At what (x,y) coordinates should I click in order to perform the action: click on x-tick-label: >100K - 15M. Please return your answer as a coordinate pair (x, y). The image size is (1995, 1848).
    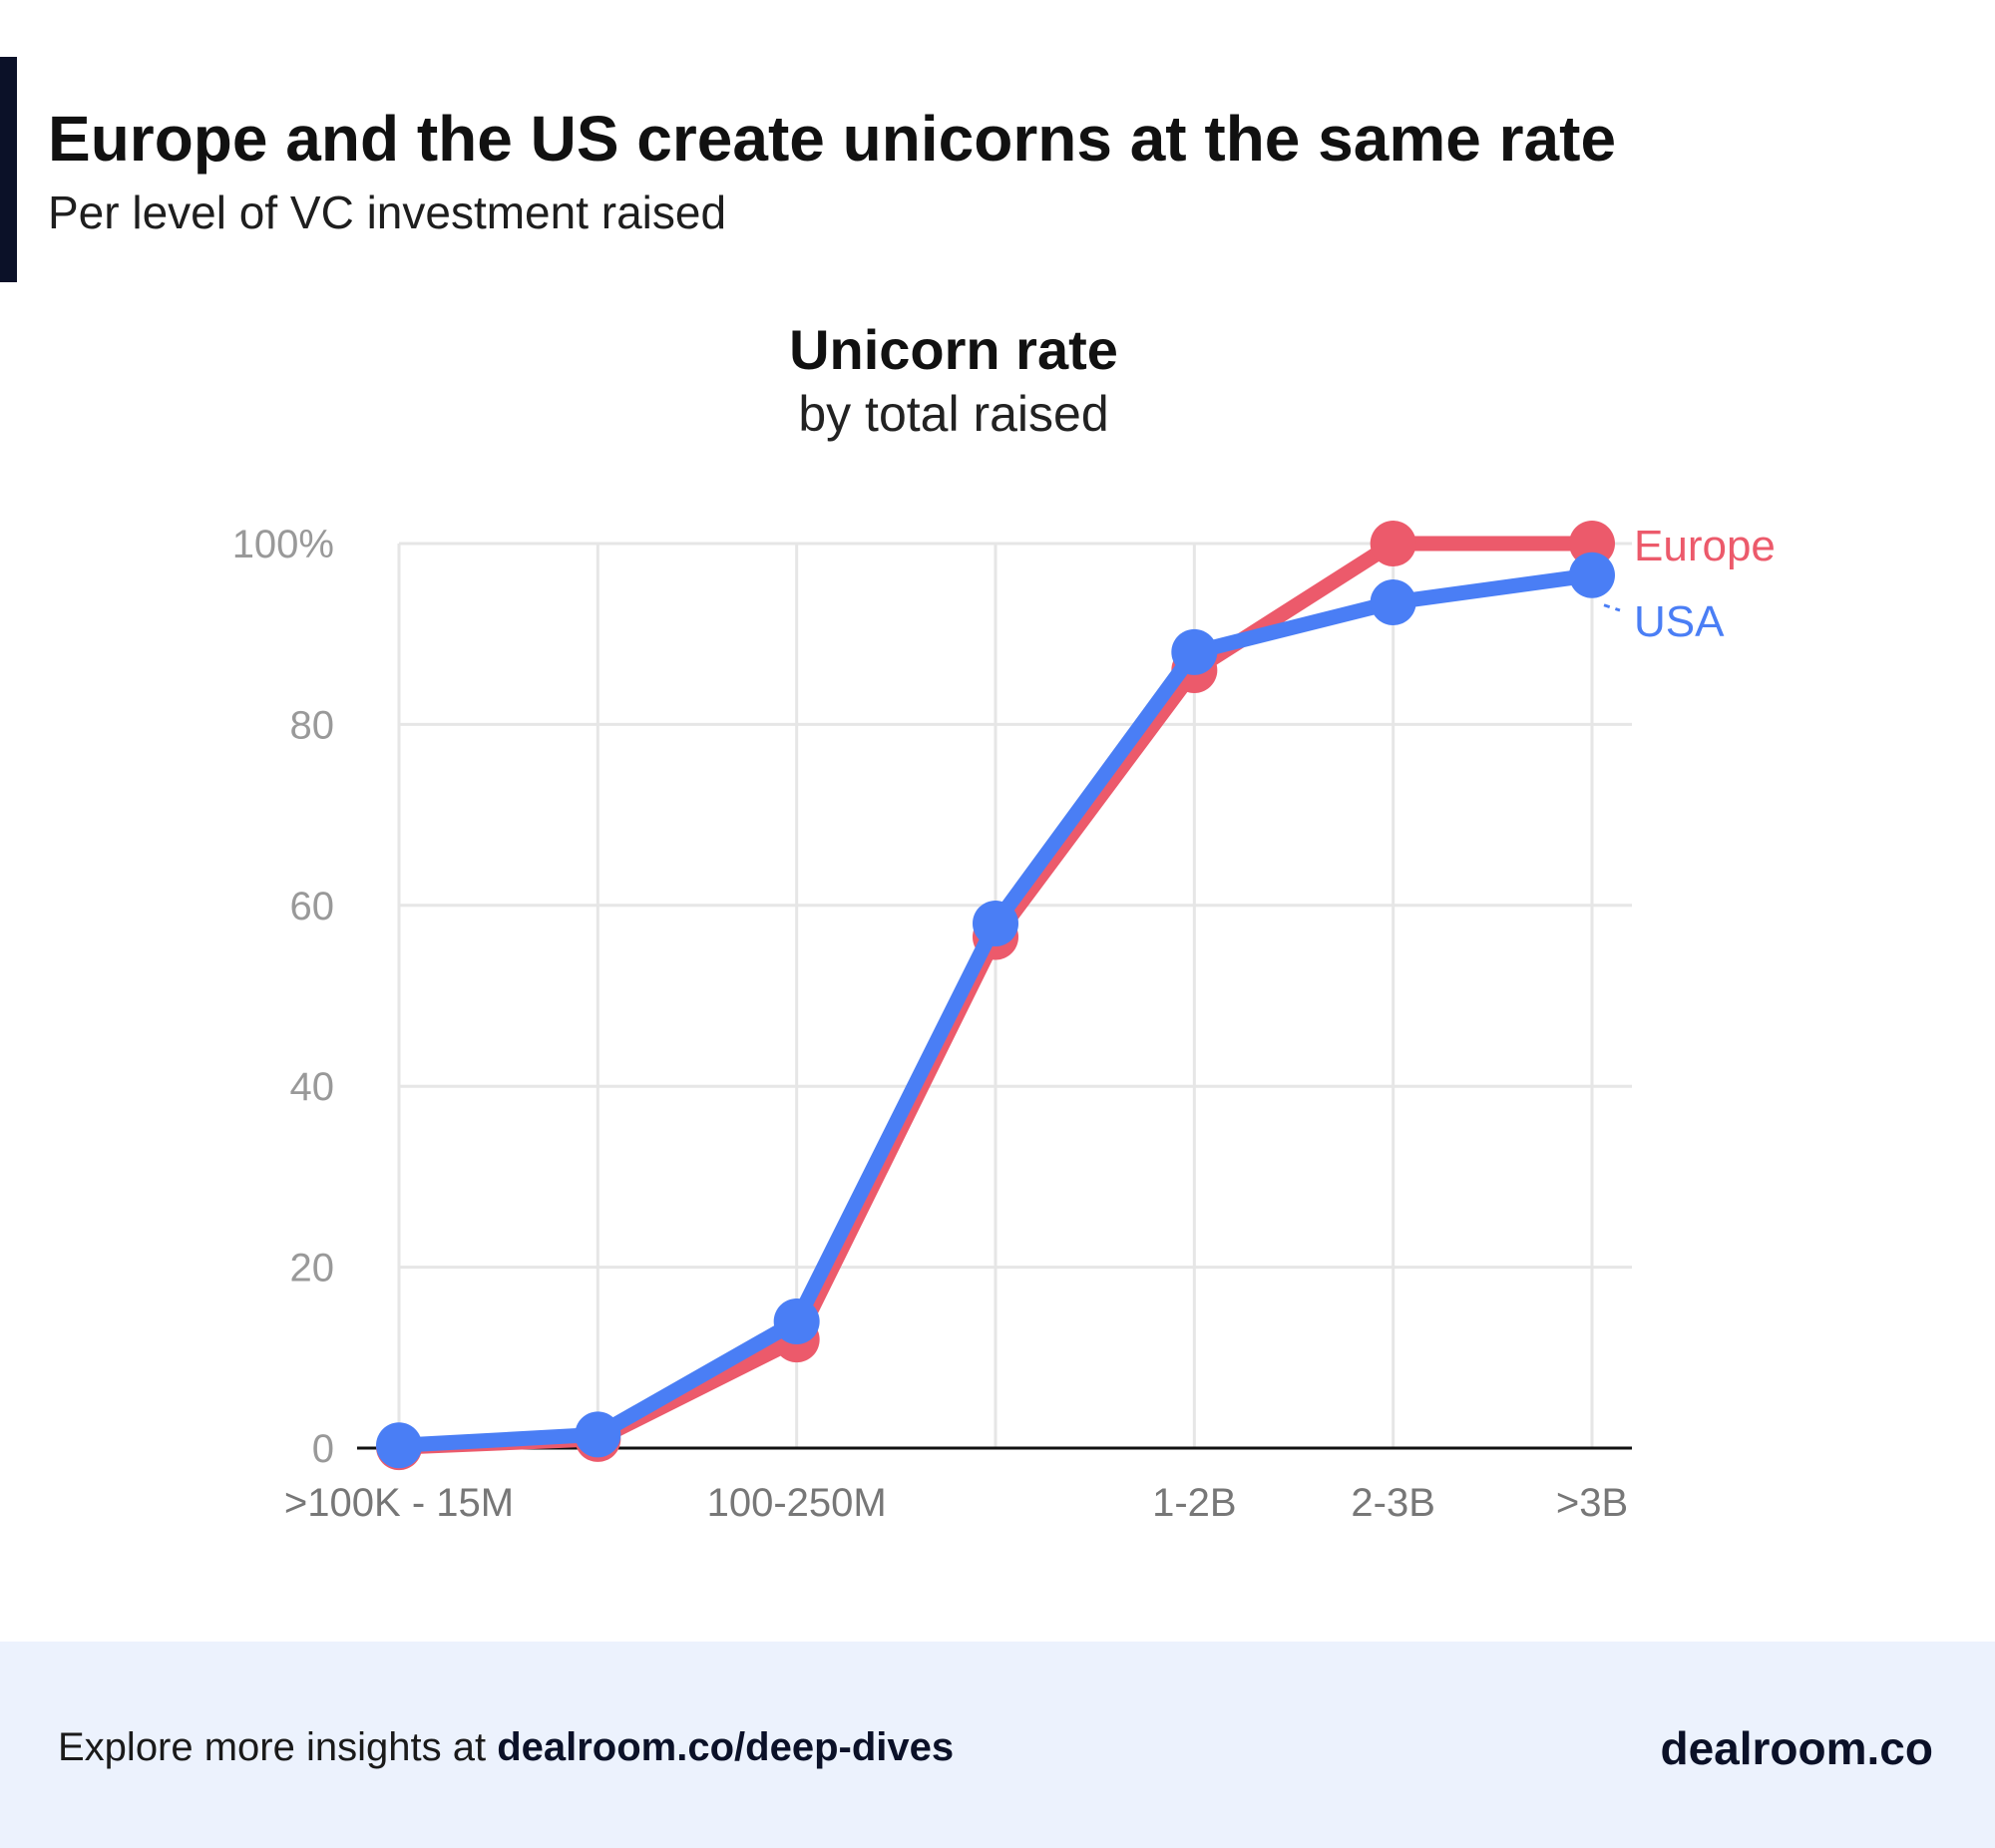
    Looking at the image, I should click on (399, 1503).